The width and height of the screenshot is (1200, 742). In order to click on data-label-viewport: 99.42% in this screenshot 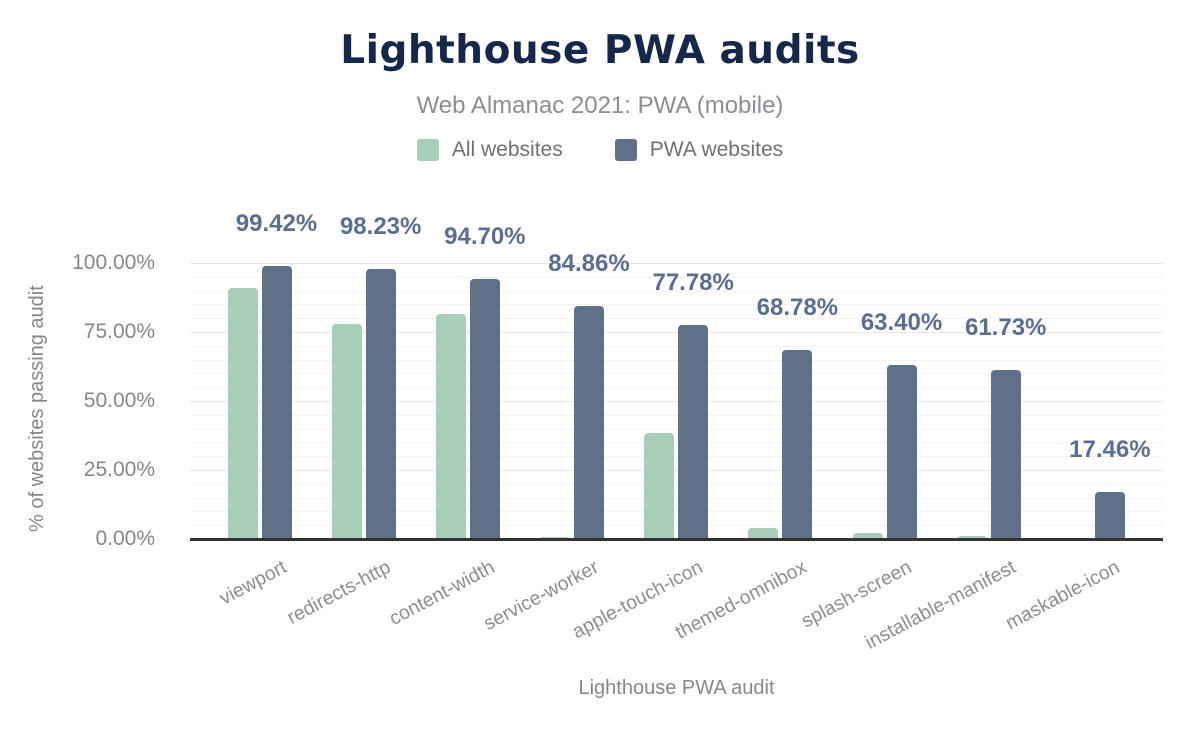, I will do `click(276, 223)`.